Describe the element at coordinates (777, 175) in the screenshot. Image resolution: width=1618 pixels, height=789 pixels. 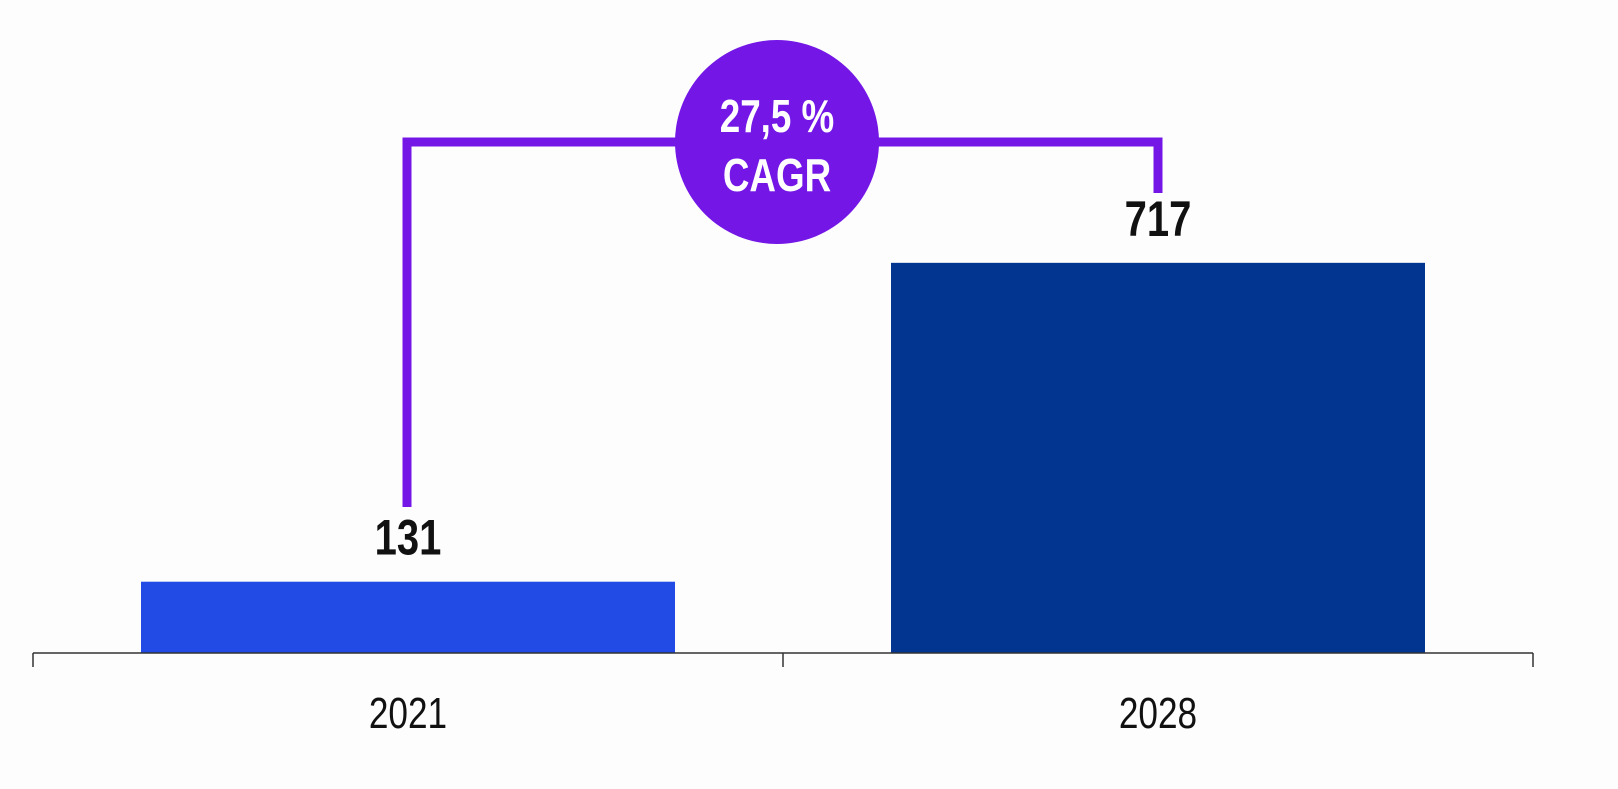
I see `cagr-label: CAGR` at that location.